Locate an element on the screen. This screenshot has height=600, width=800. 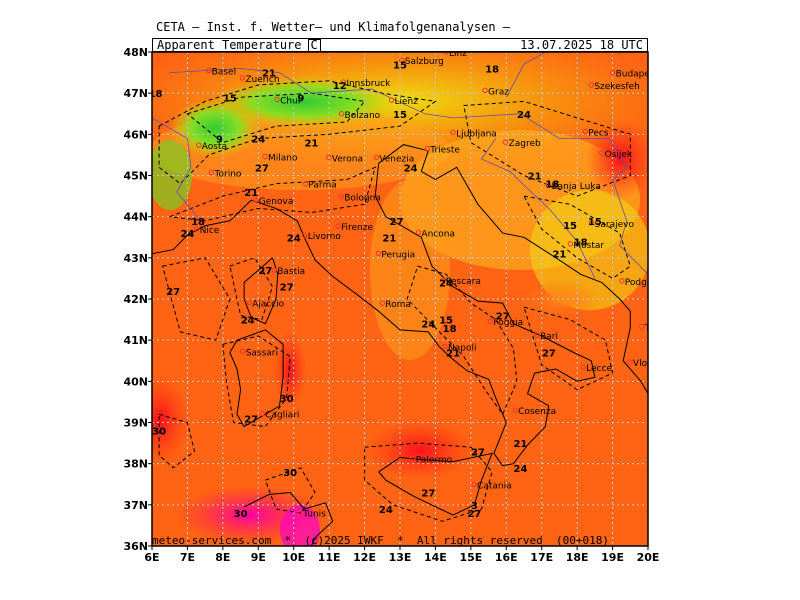
contour-value-label: 9 is located at coordinates (219, 139).